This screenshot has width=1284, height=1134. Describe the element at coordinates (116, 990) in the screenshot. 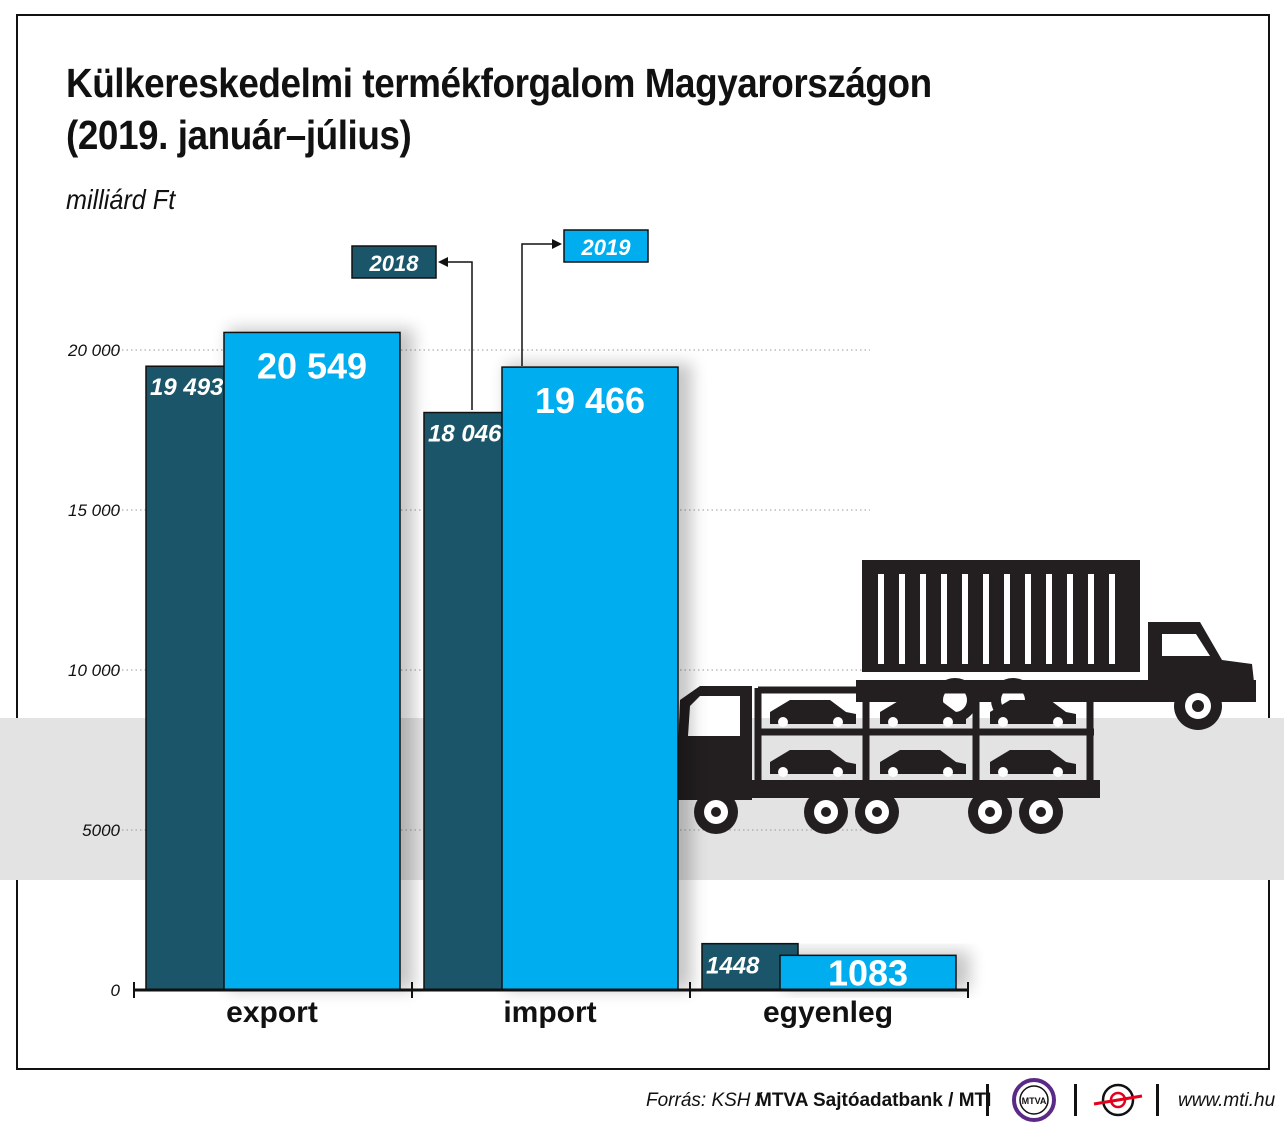

I see `y-tick-label: 0` at that location.